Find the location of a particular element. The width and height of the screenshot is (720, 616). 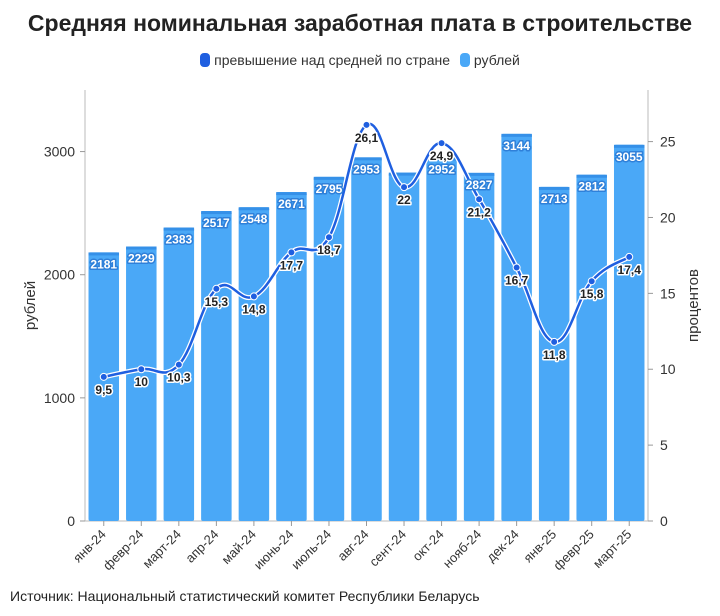

line-value-label-halo: 11,8 is located at coordinates (554, 355).